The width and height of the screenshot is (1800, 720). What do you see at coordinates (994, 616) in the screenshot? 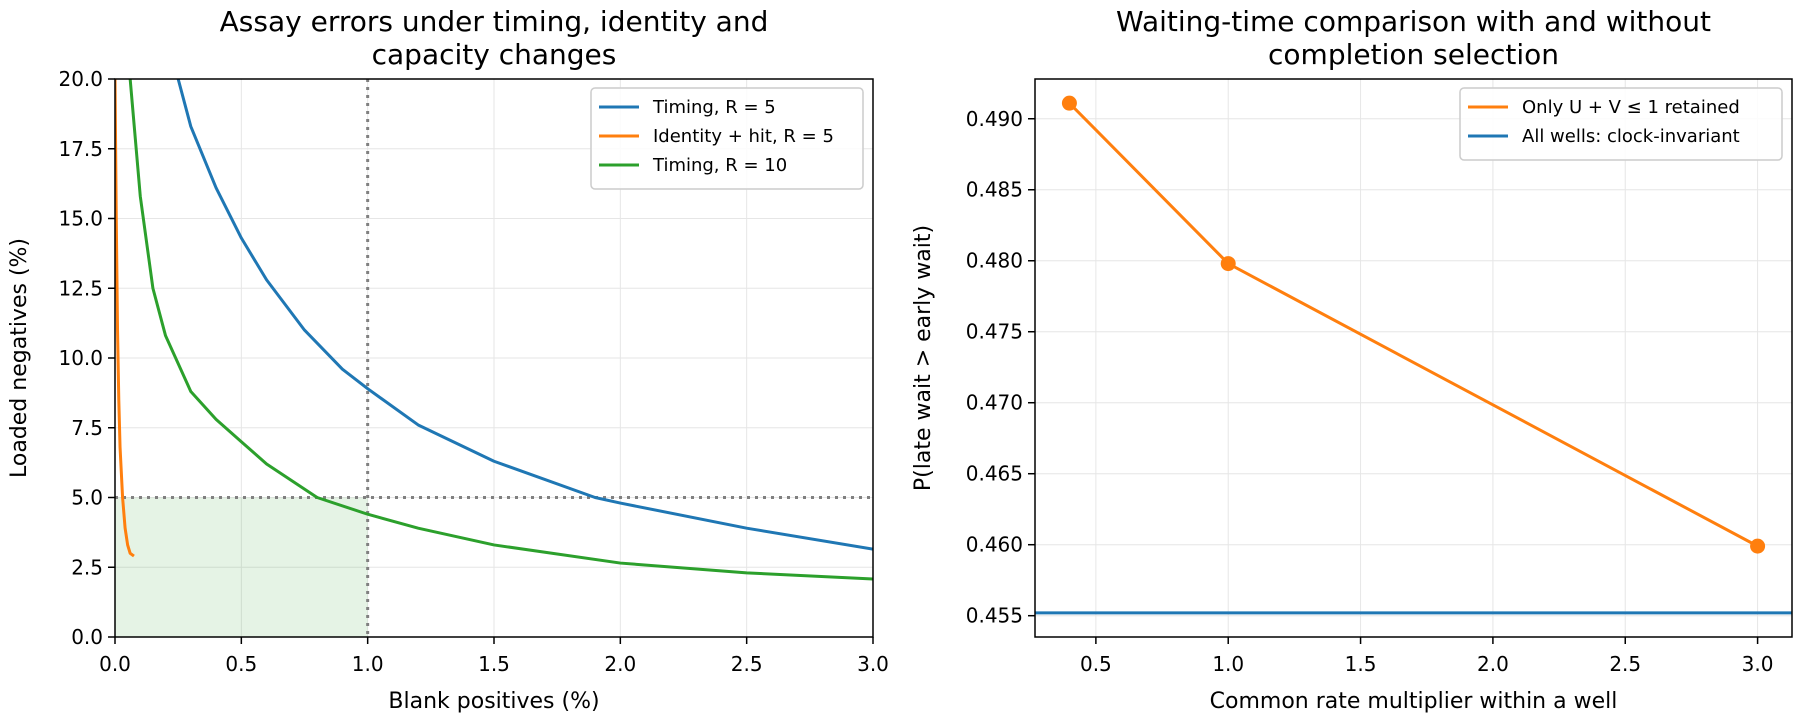
I see `y-tick-label: 0.455` at bounding box center [994, 616].